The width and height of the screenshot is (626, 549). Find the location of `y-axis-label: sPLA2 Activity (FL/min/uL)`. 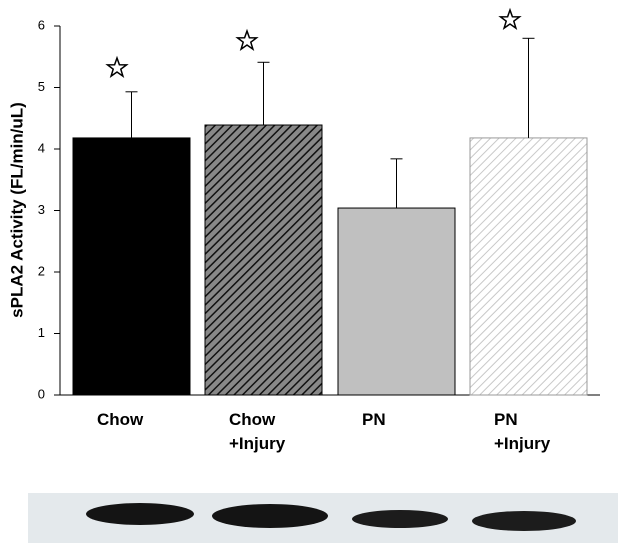

y-axis-label: sPLA2 Activity (FL/min/uL) is located at coordinates (16, 210).